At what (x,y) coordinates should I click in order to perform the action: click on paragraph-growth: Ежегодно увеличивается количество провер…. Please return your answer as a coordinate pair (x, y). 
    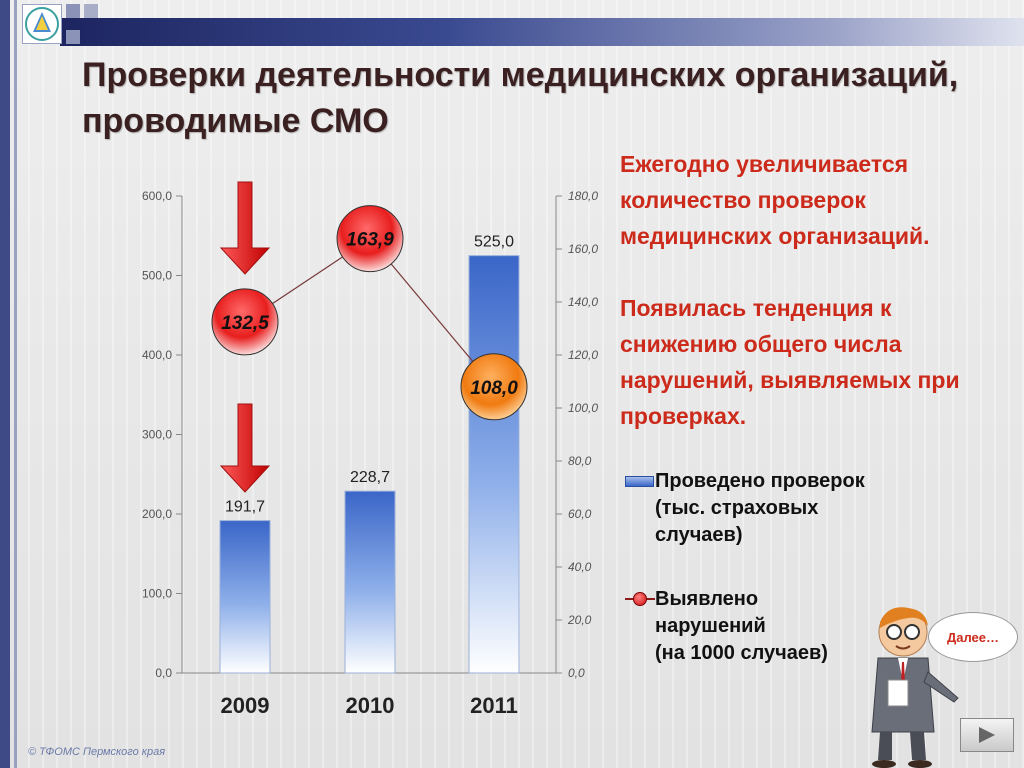
    Looking at the image, I should click on (775, 200).